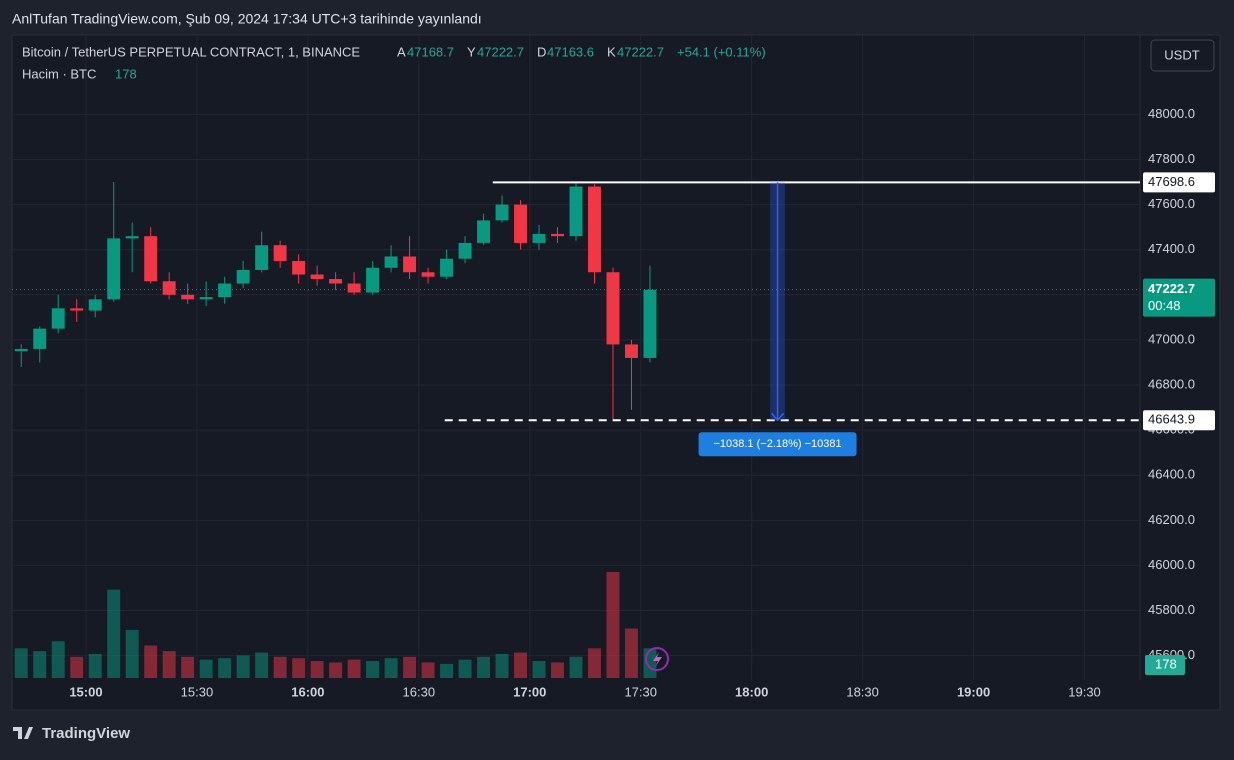 This screenshot has width=1234, height=760. What do you see at coordinates (197, 691) in the screenshot?
I see `x-tick-label: 15:30` at bounding box center [197, 691].